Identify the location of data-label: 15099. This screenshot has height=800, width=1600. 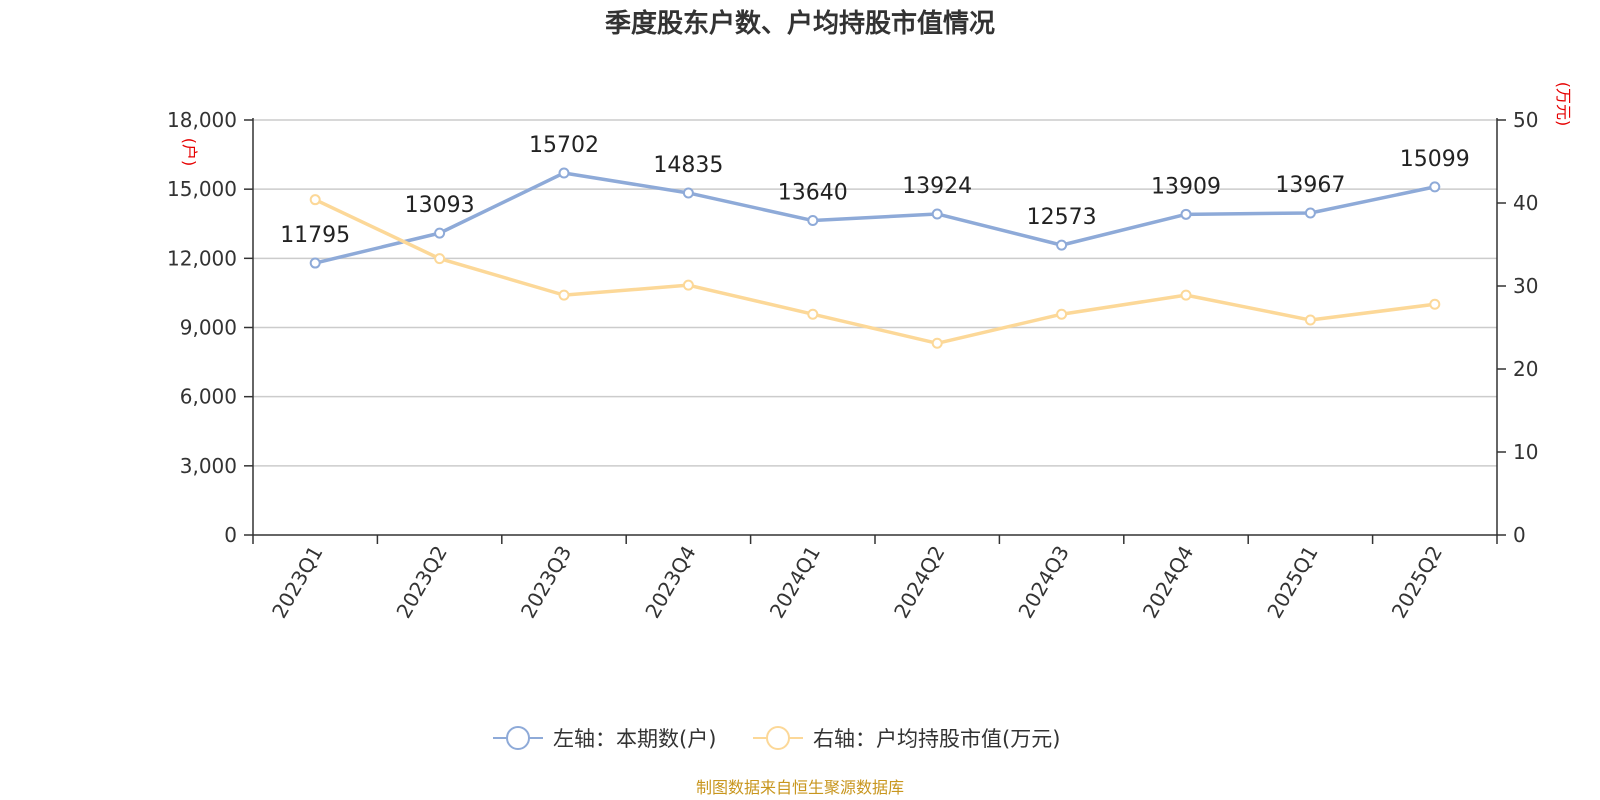
(1435, 159).